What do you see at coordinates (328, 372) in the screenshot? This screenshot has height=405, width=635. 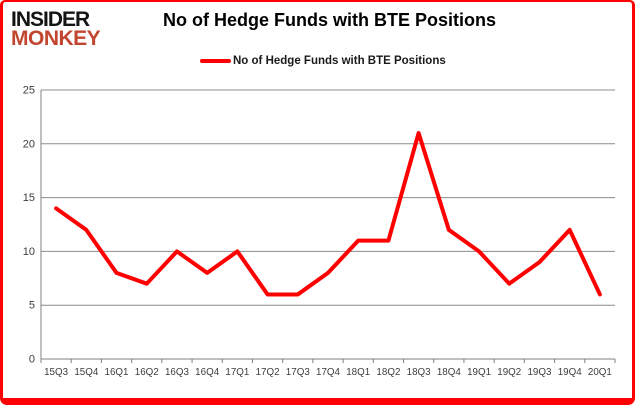 I see `x-axis-label-17Q4: 17Q4` at bounding box center [328, 372].